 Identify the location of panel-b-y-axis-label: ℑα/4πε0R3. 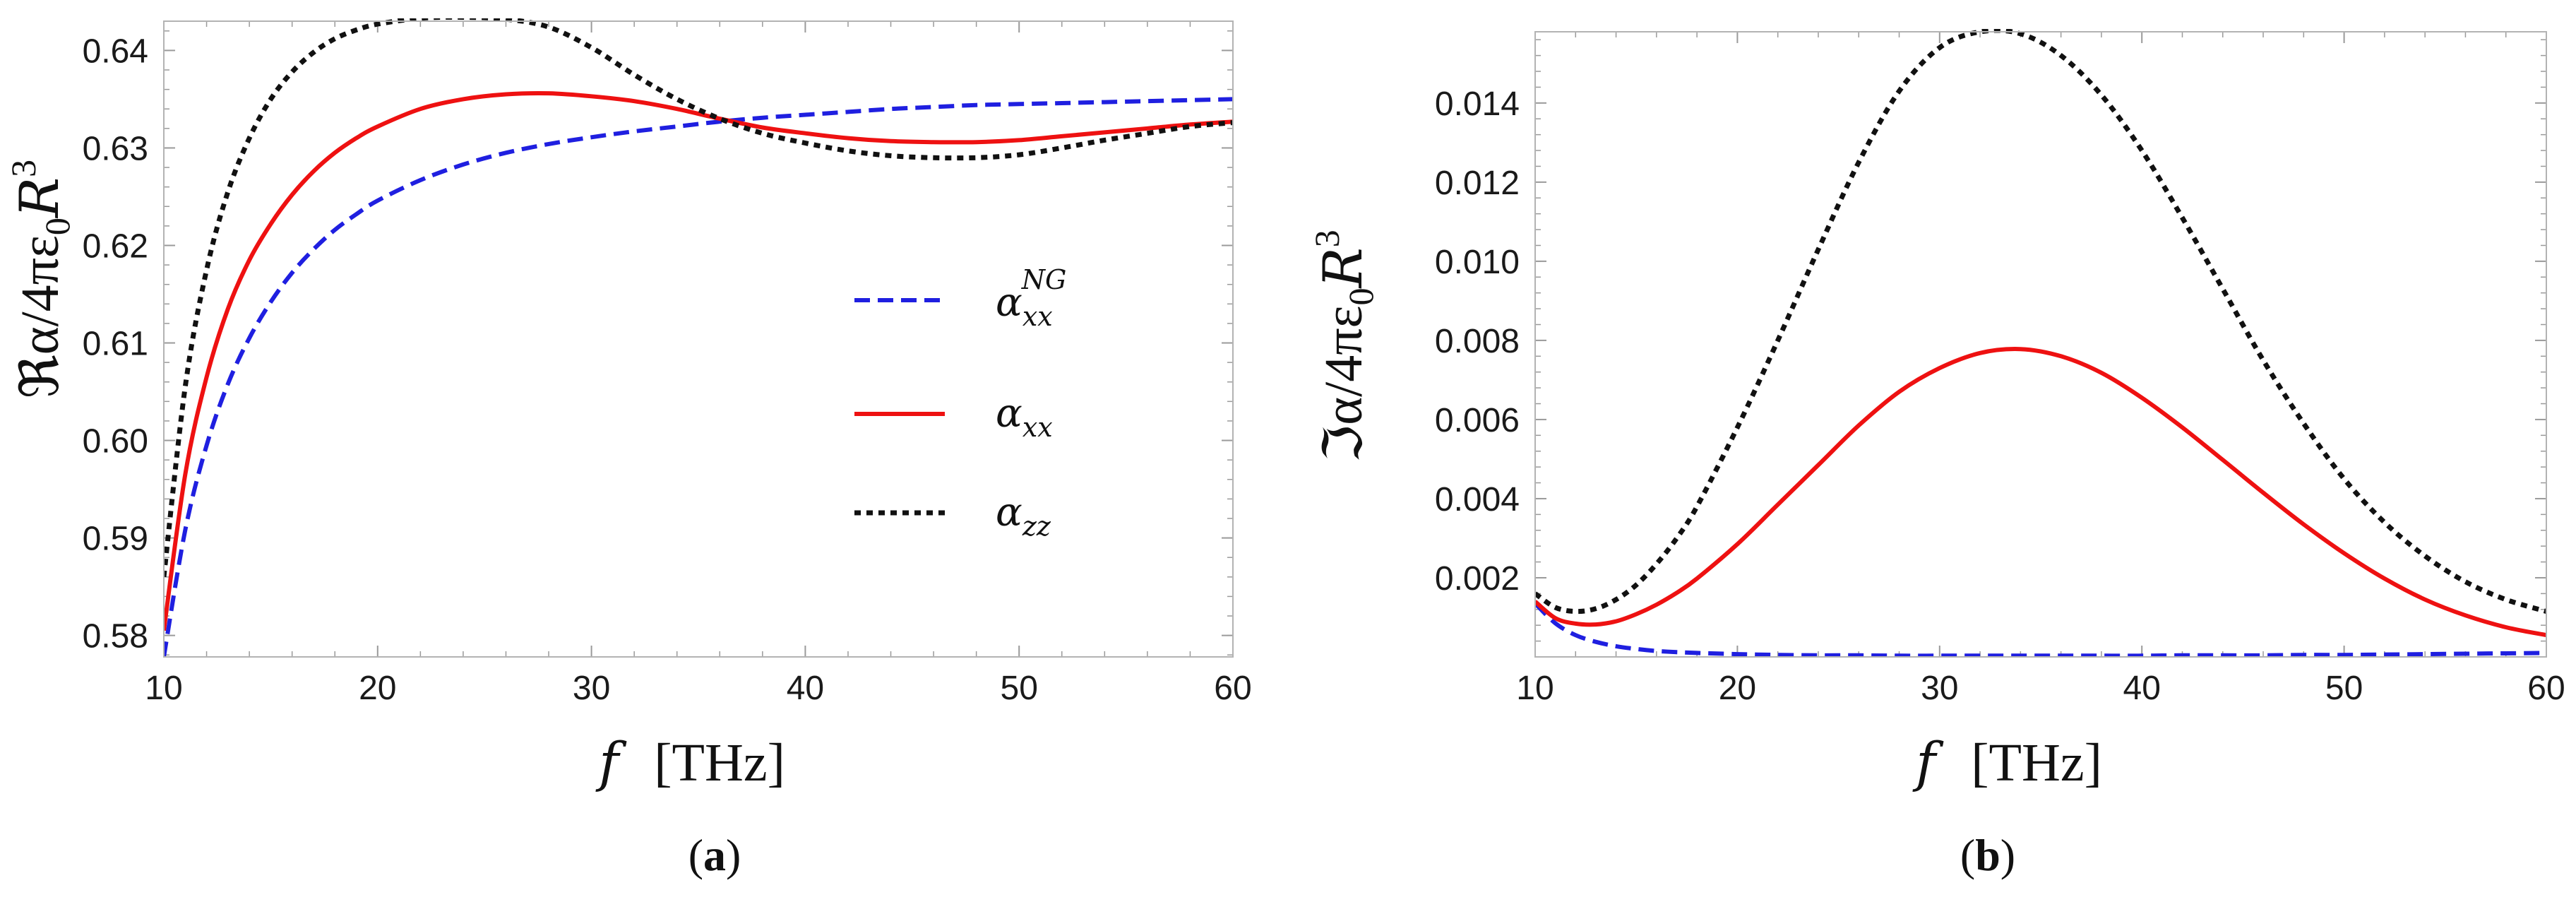
(1344, 346).